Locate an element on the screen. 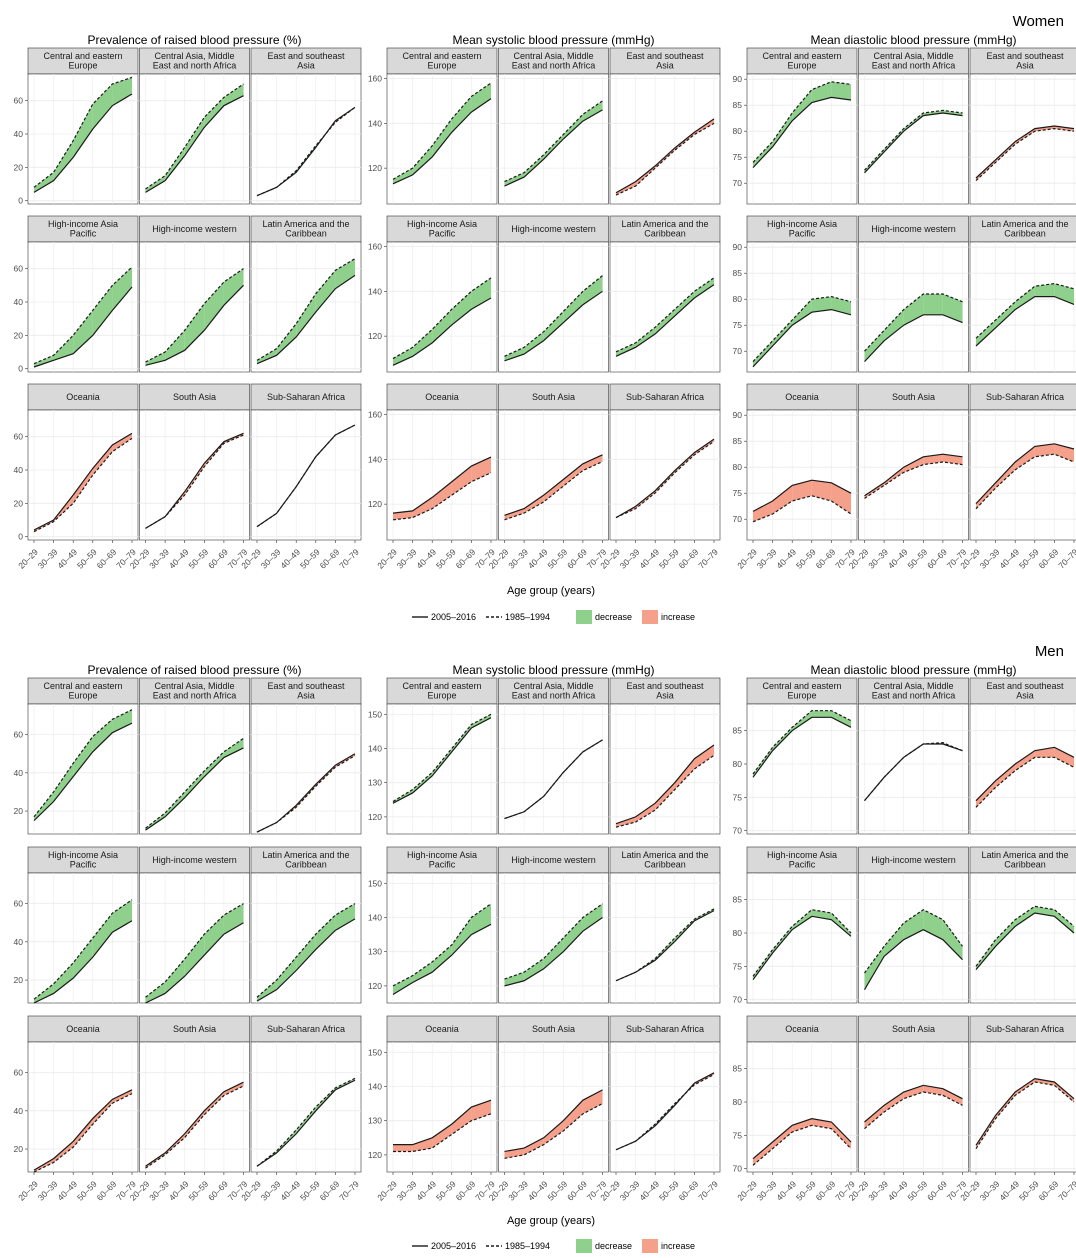 This screenshot has width=1076, height=1258. series-line-1985-1994 is located at coordinates (1025, 481).